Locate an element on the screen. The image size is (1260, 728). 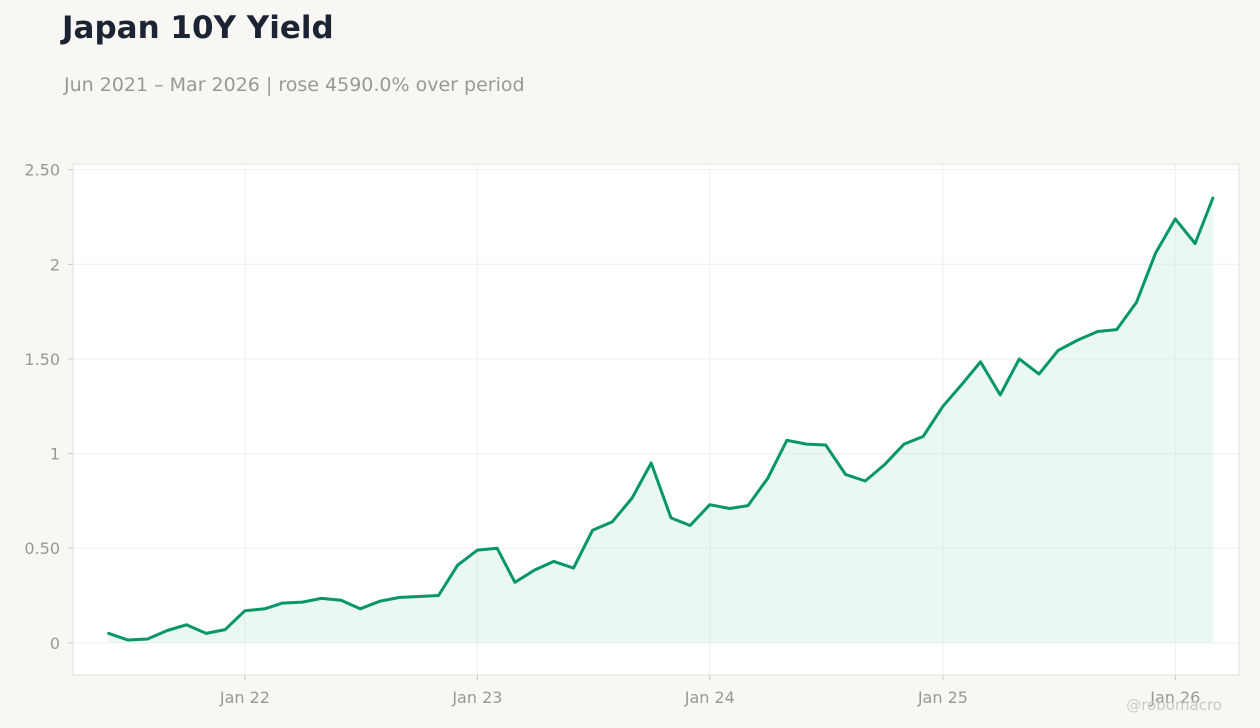
x-tick-label: Jan 25 is located at coordinates (942, 697).